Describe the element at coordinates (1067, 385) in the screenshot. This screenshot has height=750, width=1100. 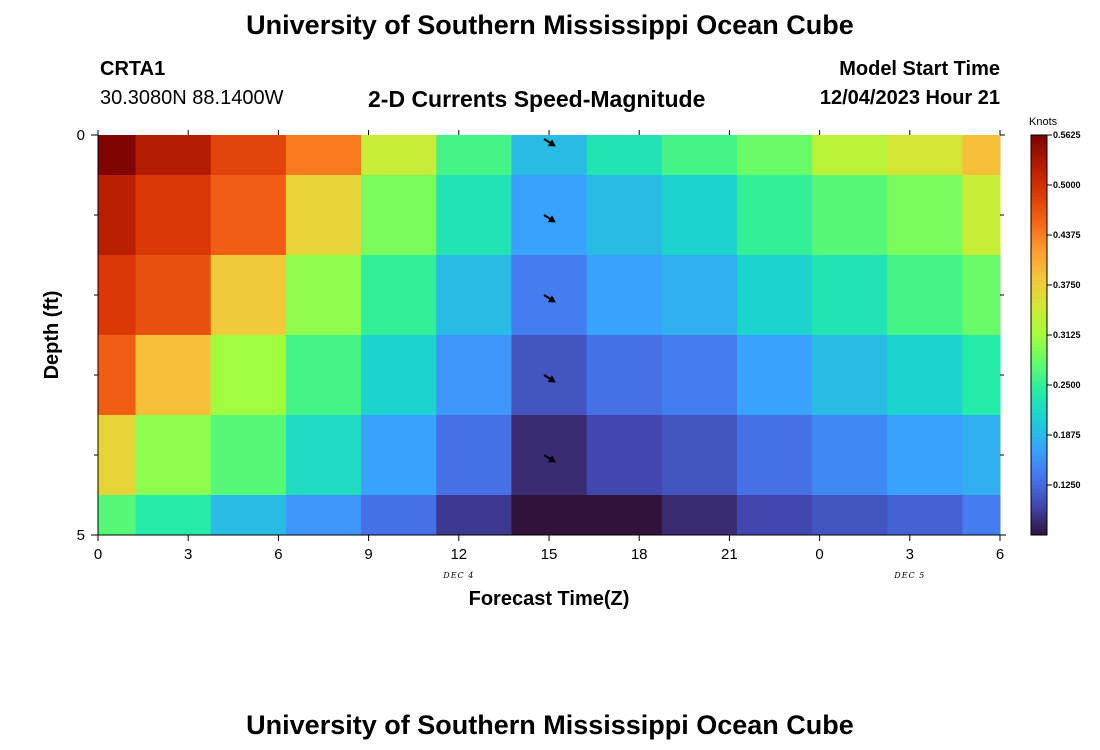
I see `colorbar-tick-label: 0.2500` at that location.